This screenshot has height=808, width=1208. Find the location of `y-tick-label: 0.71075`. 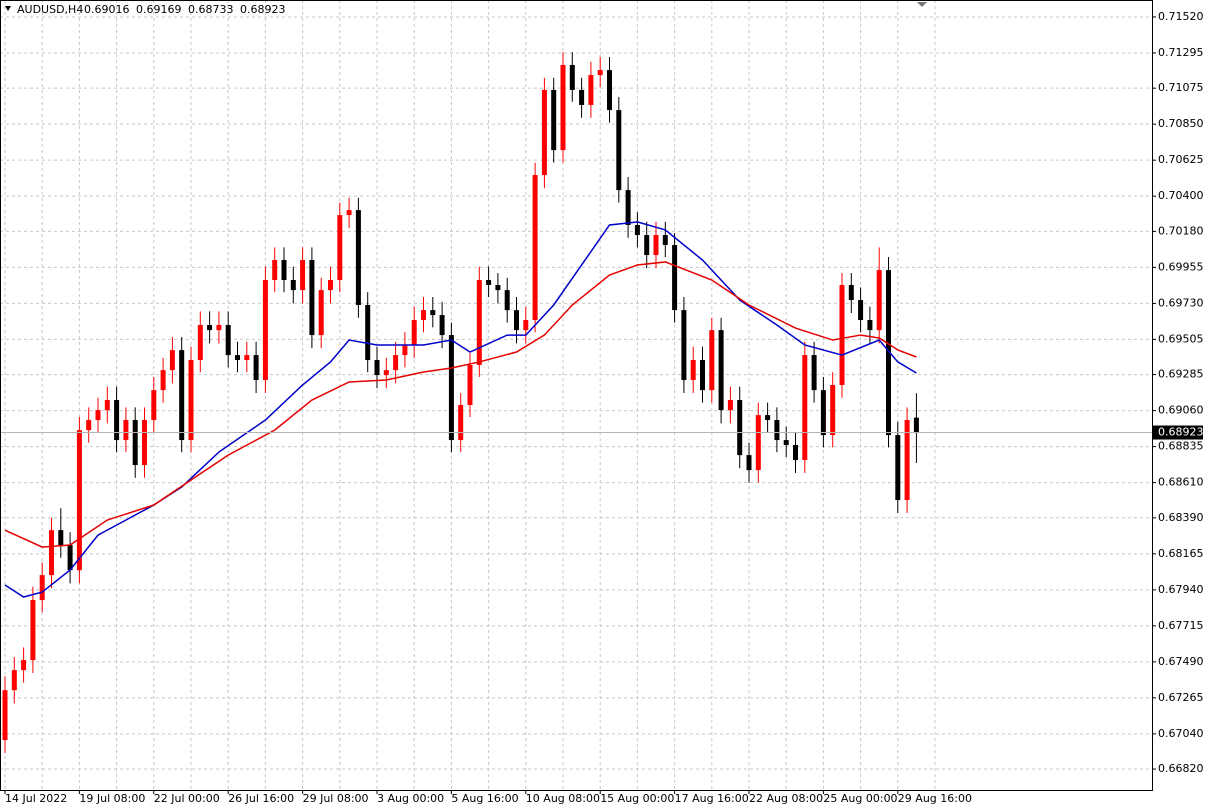

y-tick-label: 0.71075 is located at coordinates (1181, 87).